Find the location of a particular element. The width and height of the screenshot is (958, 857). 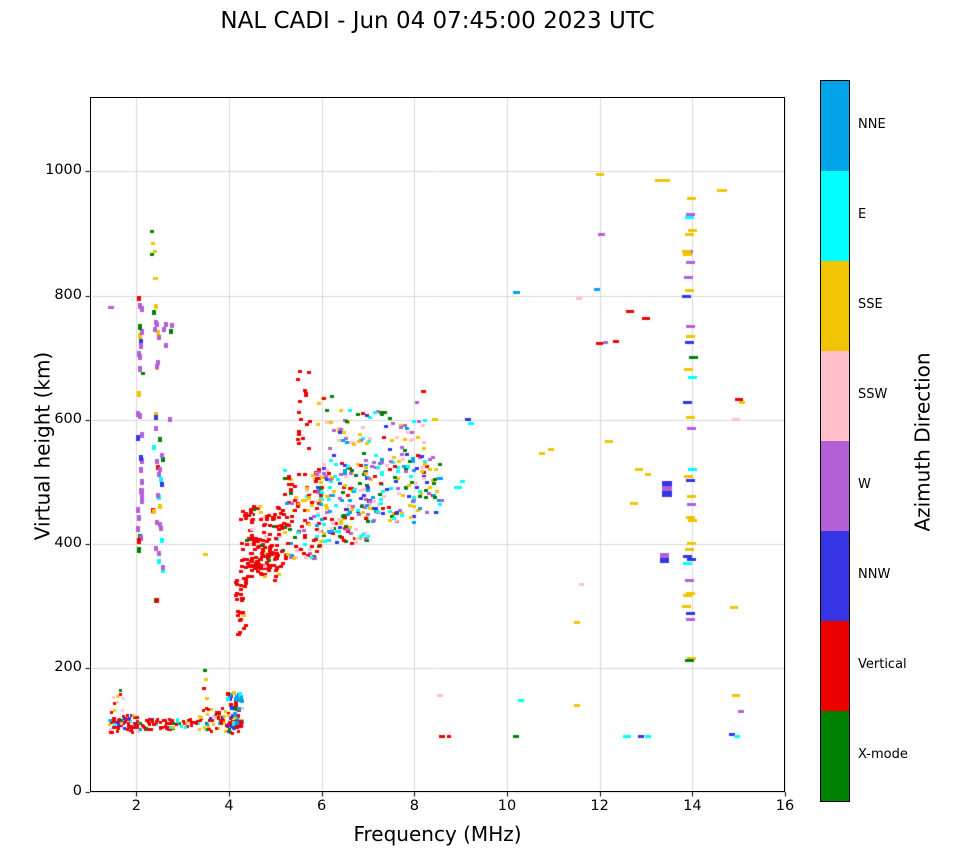

colorbar-segment-nnw is located at coordinates (835, 576).